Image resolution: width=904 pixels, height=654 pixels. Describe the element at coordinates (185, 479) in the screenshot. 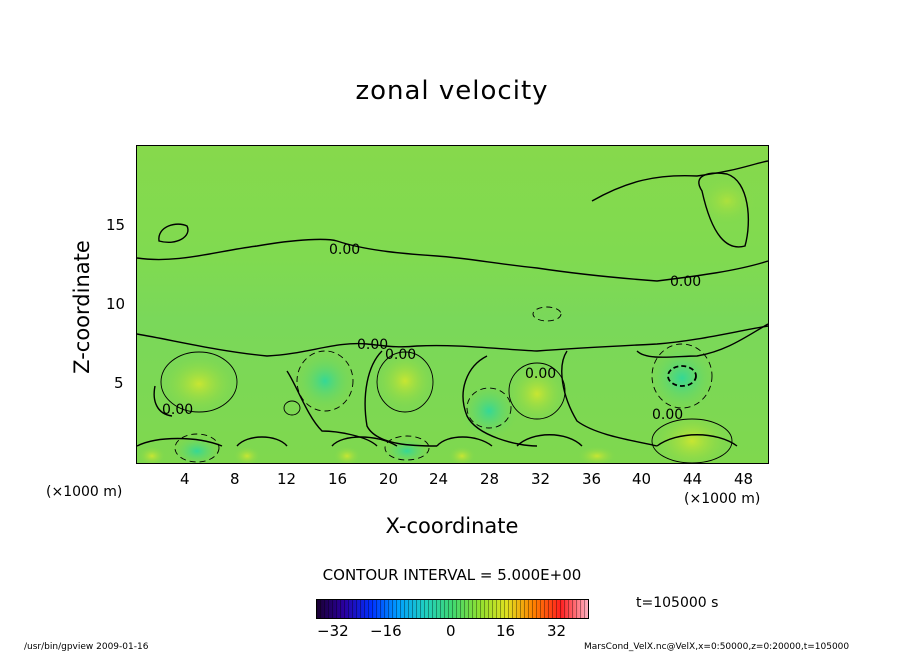

I see `x-tick-label: 4` at that location.